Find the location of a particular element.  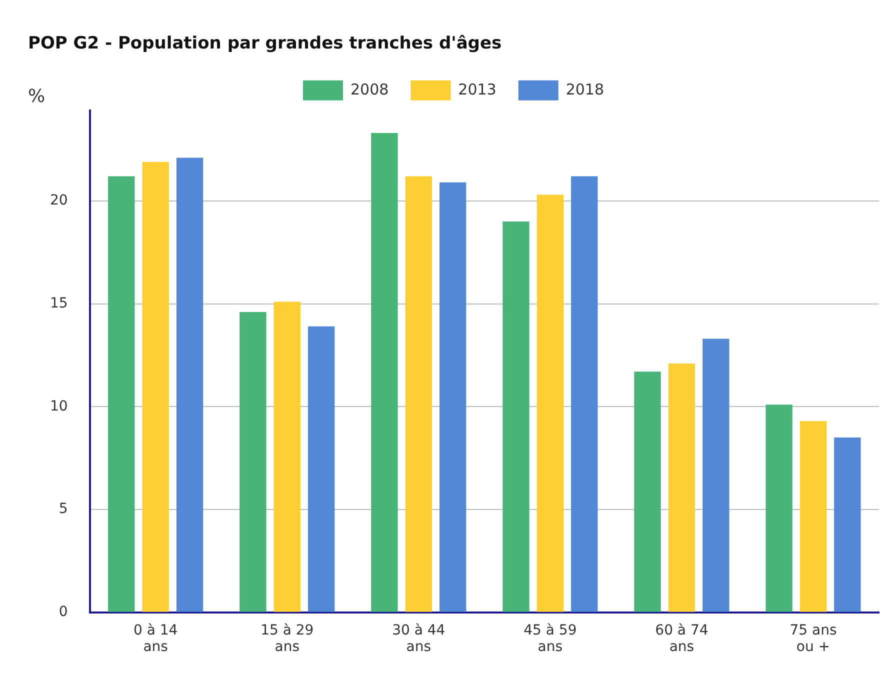

y-tick-label: 0 is located at coordinates (63, 612).